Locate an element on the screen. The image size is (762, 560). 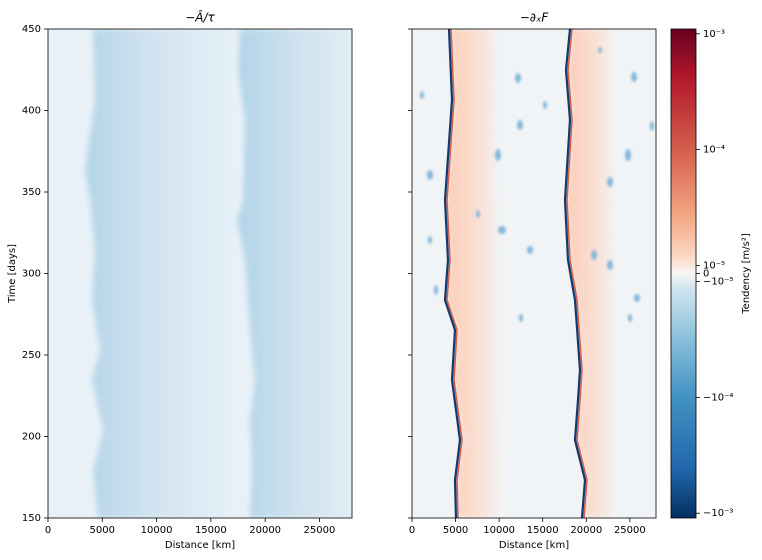
y-tick-label: 150 is located at coordinates (31, 518).